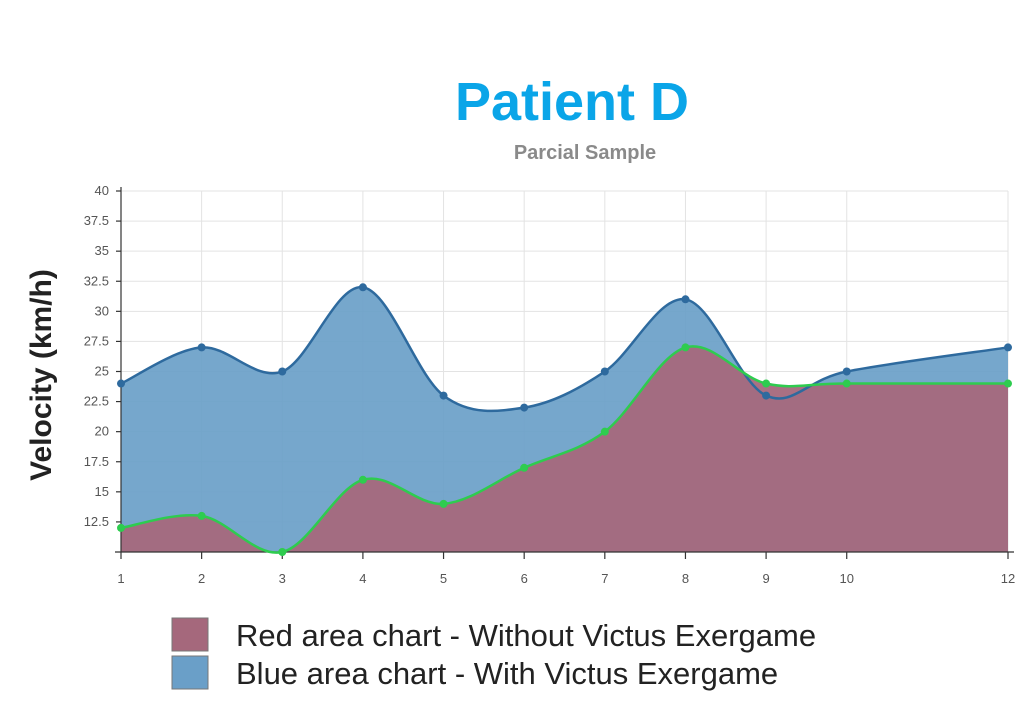  What do you see at coordinates (1008, 578) in the screenshot?
I see `x-tick-label: 12` at bounding box center [1008, 578].